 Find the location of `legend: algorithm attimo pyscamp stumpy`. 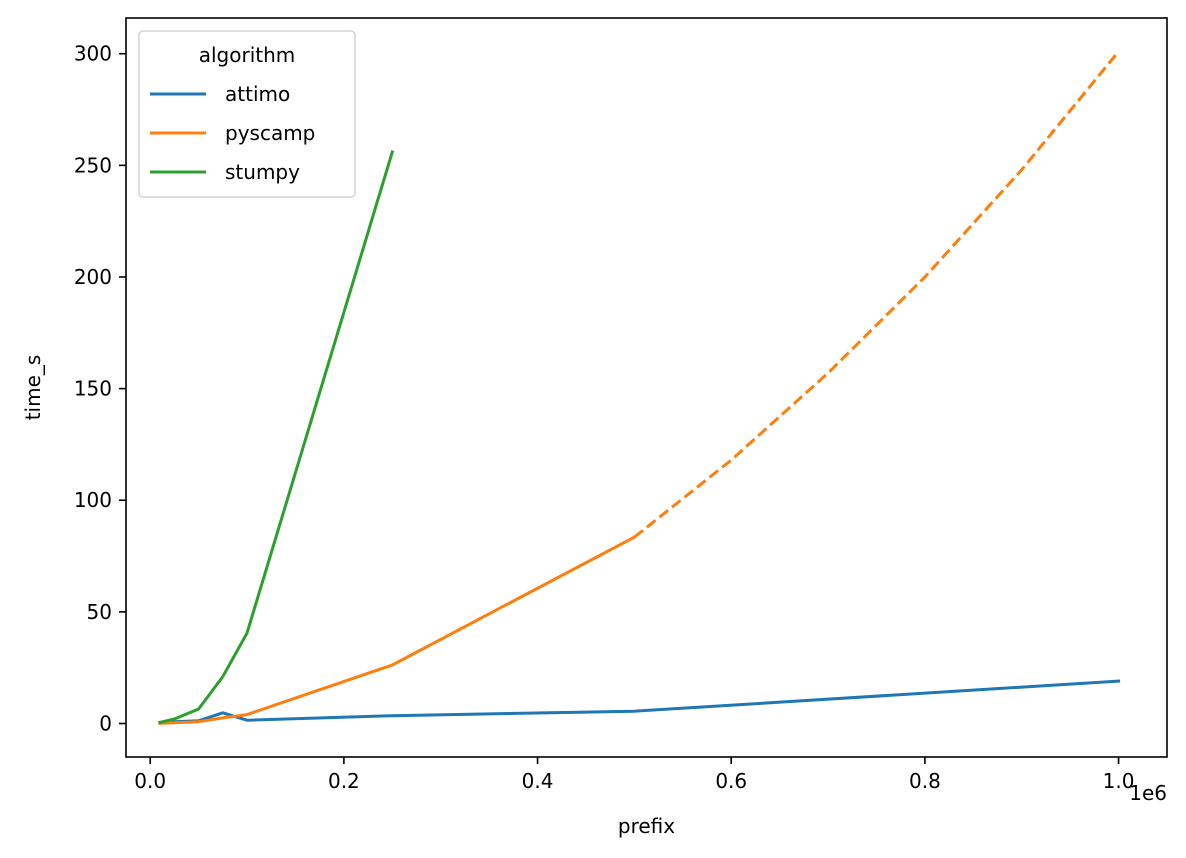

legend: algorithm attimo pyscamp stumpy is located at coordinates (247, 114).